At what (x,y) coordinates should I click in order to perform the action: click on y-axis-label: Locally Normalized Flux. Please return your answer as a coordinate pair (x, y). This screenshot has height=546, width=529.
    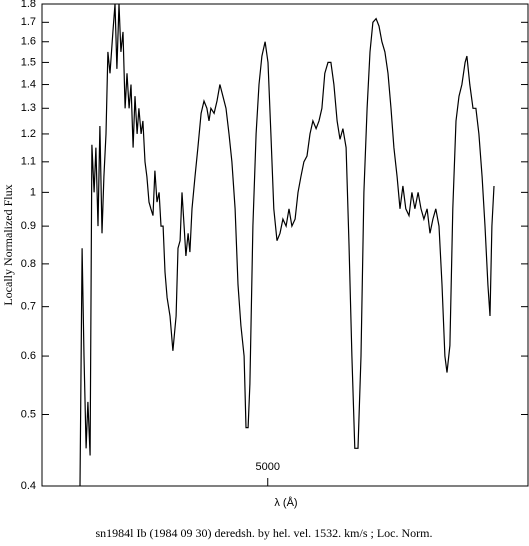
    Looking at the image, I should click on (8, 244).